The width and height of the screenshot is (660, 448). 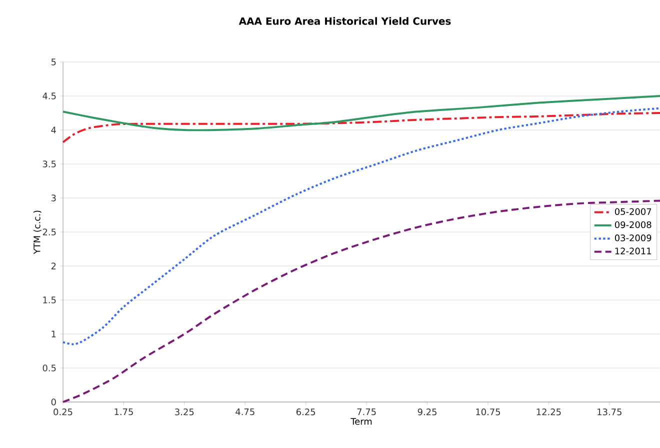 I want to click on legend-label: 05-2007, so click(x=633, y=212).